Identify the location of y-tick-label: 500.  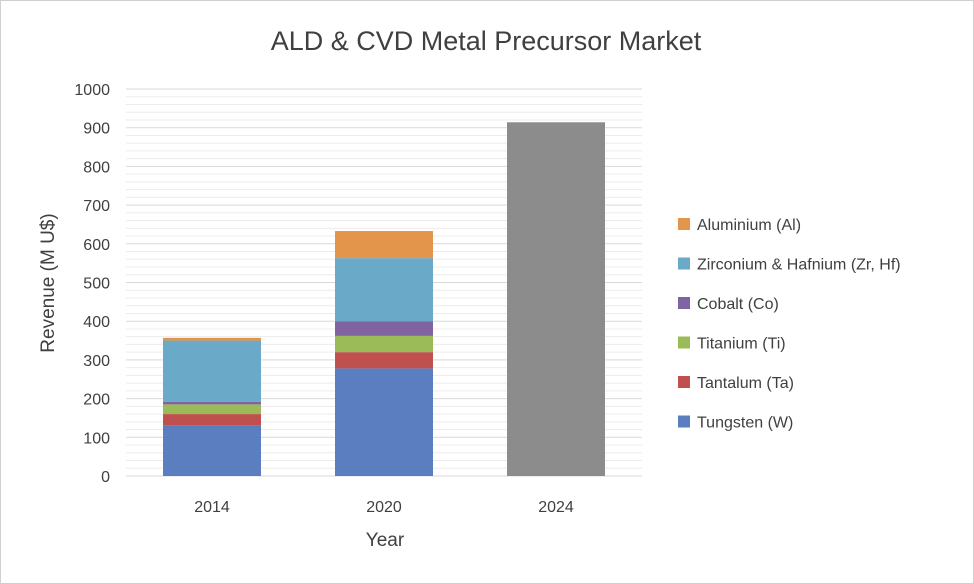
(96, 284).